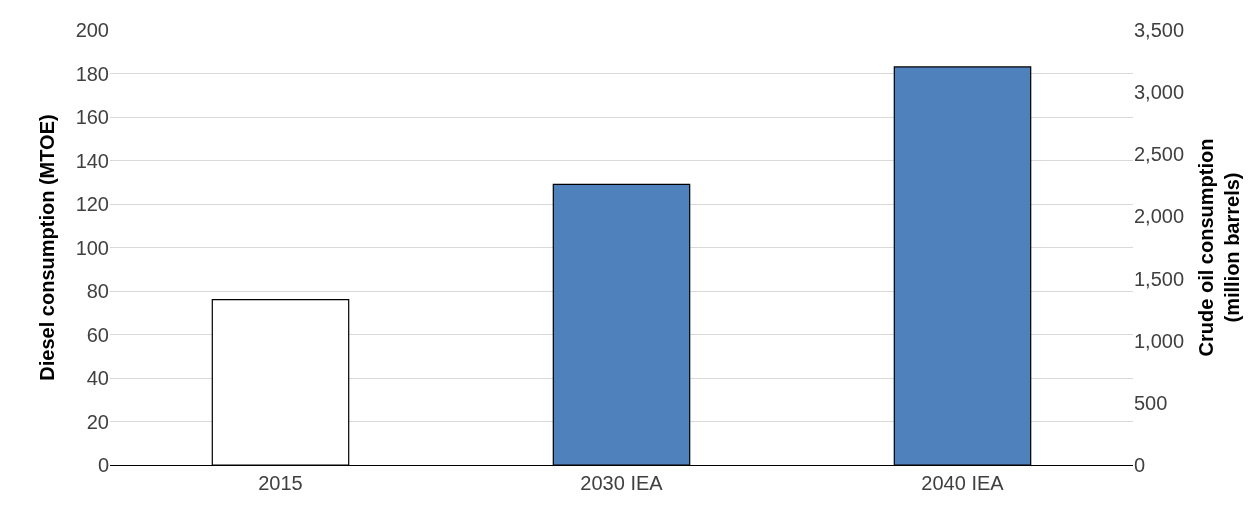 The width and height of the screenshot is (1253, 525). I want to click on y-tick-label: 60, so click(97, 334).